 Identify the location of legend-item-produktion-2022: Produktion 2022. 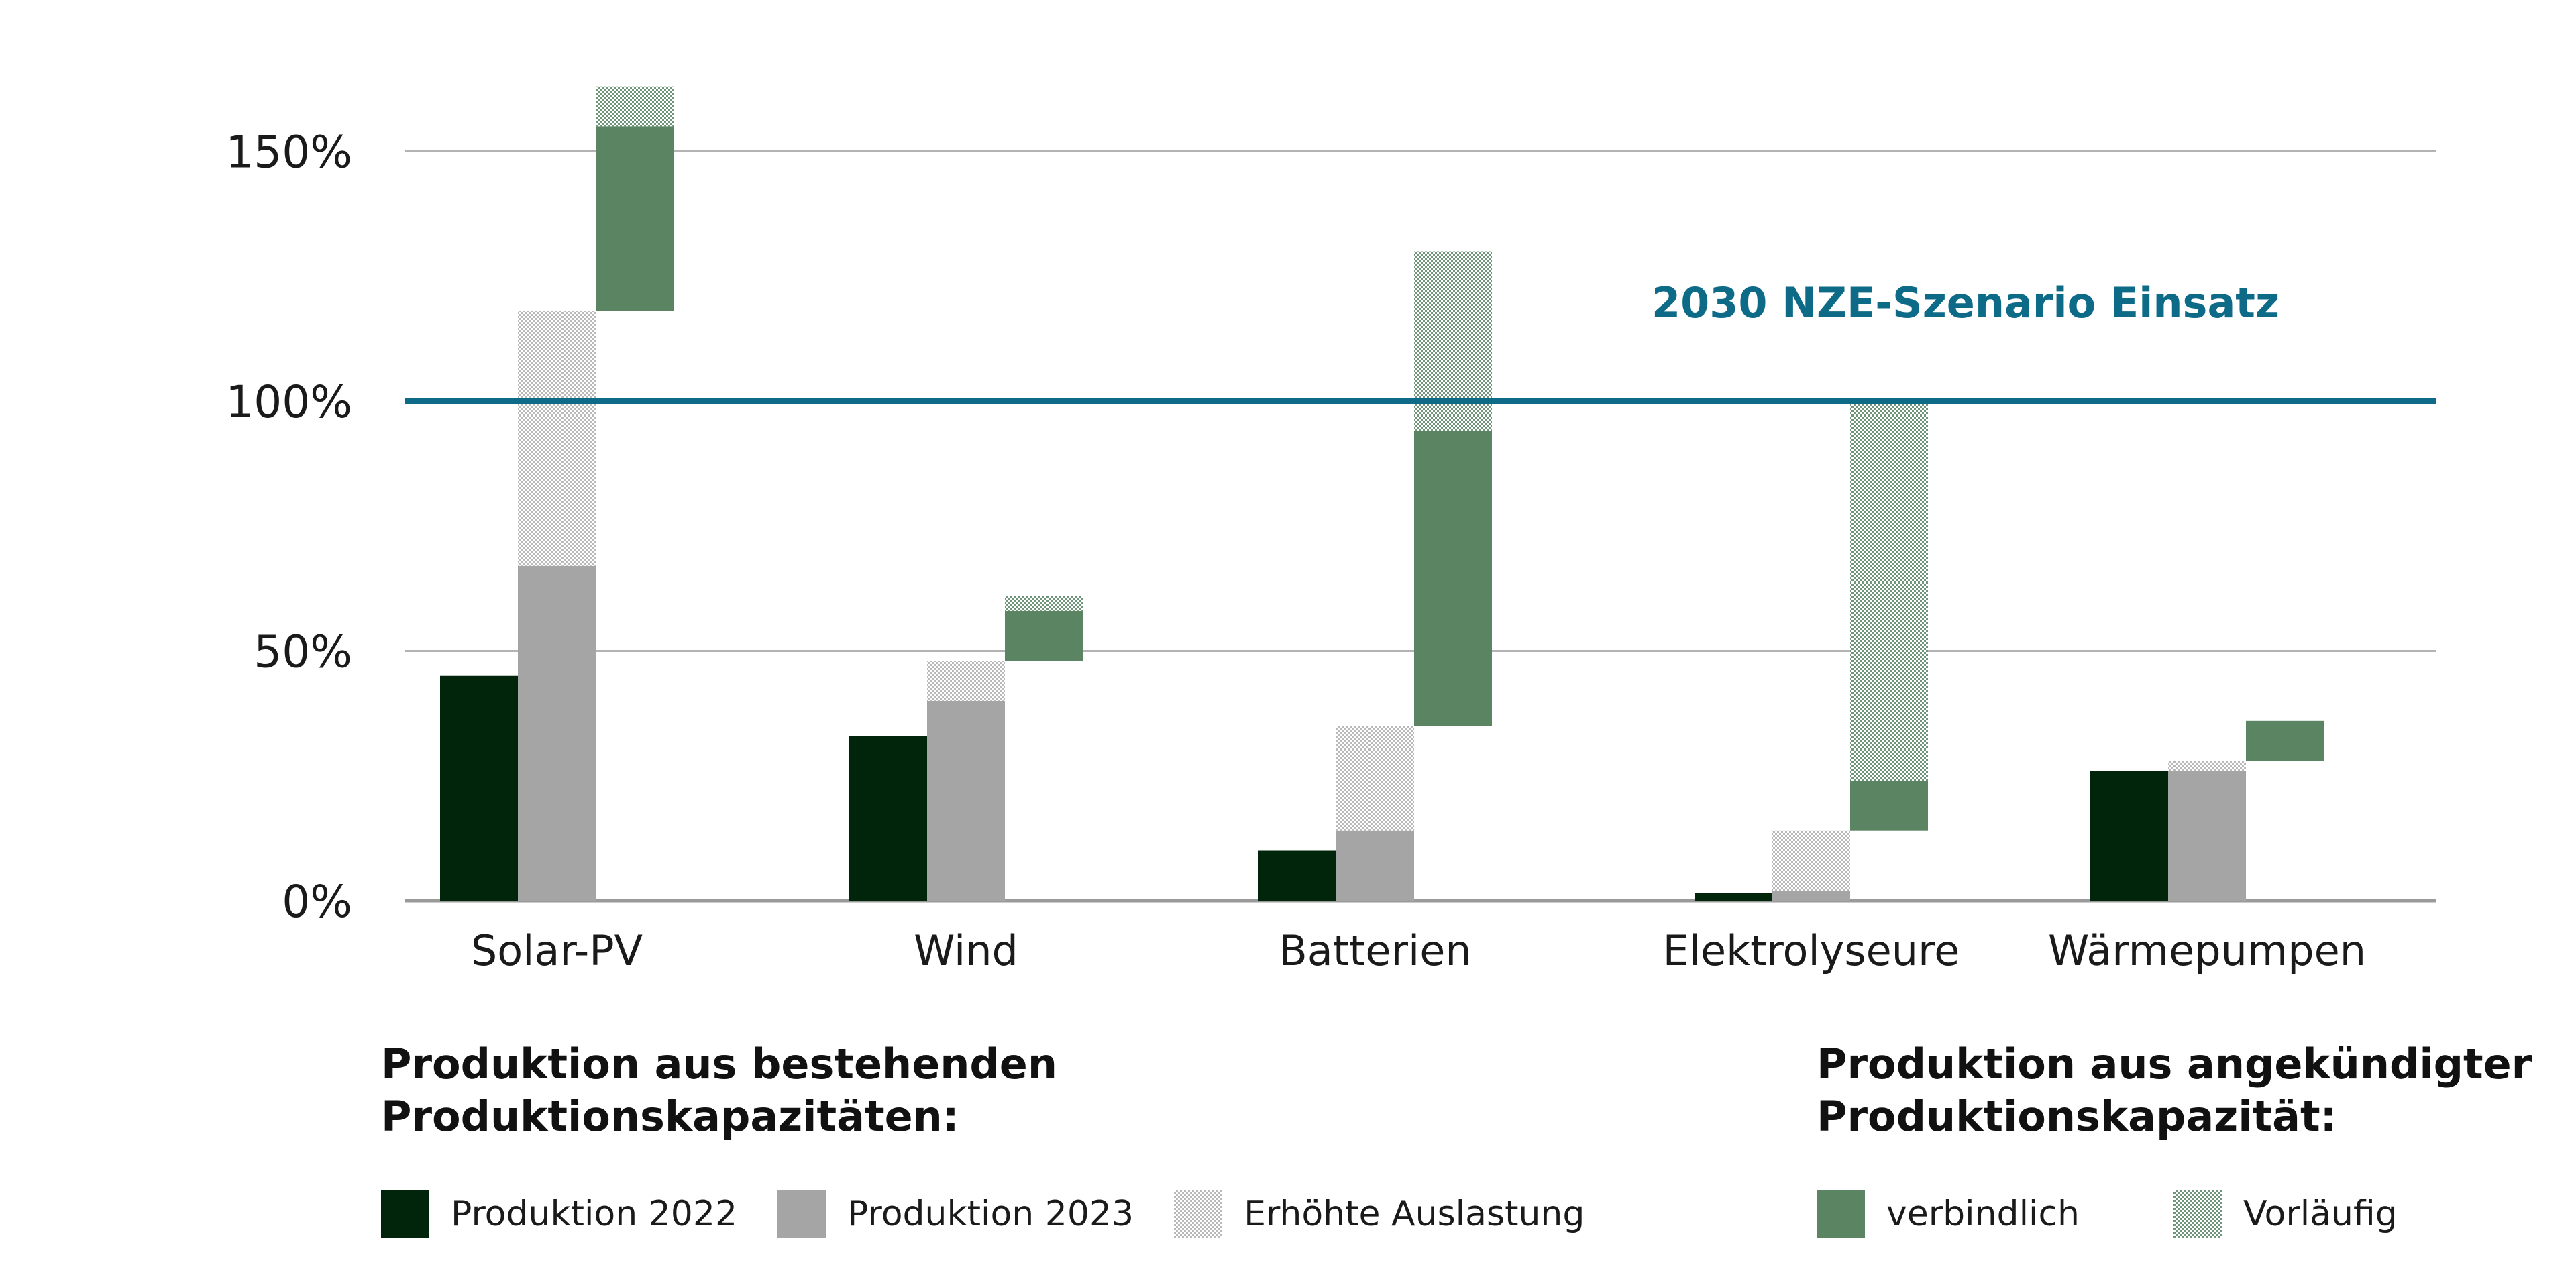
(559, 1214).